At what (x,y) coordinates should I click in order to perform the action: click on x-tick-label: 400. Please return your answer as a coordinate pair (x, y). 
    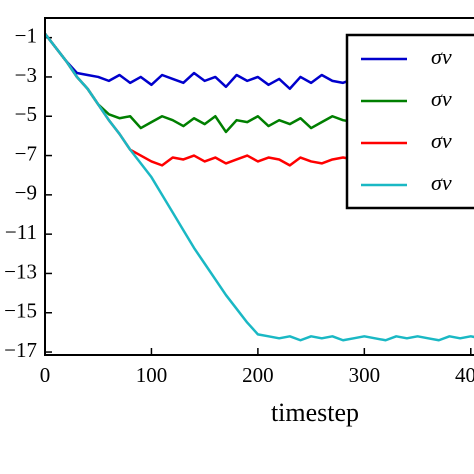
    Looking at the image, I should click on (464, 375).